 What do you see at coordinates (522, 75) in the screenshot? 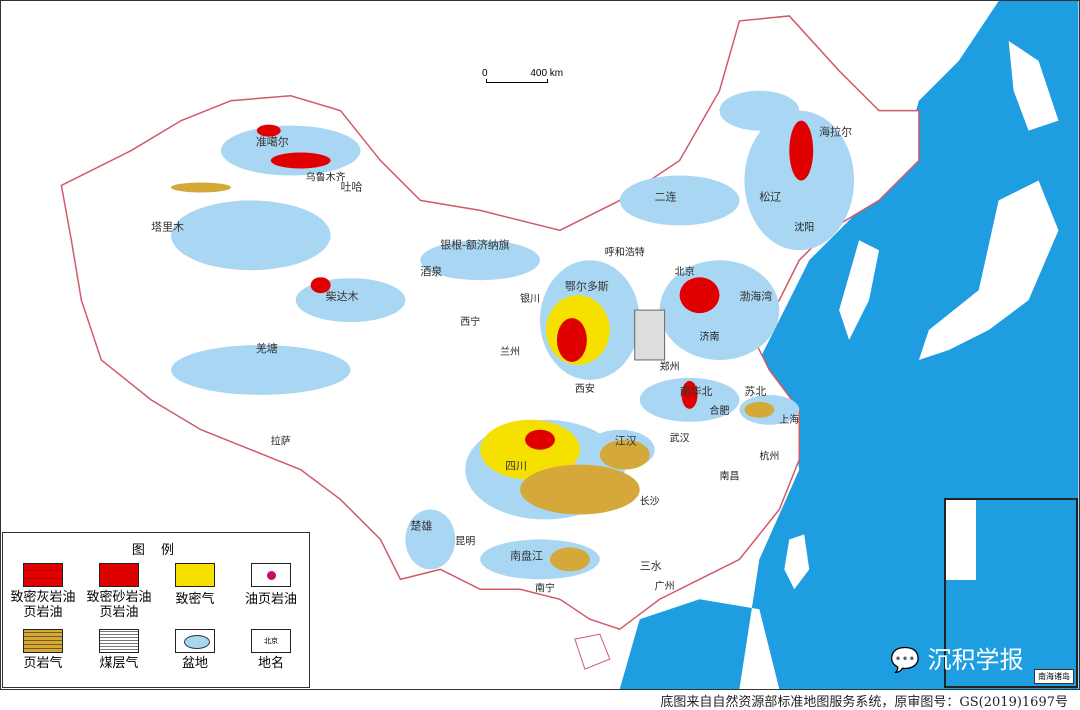
I see `scale-bar: 0 400 km` at bounding box center [522, 75].